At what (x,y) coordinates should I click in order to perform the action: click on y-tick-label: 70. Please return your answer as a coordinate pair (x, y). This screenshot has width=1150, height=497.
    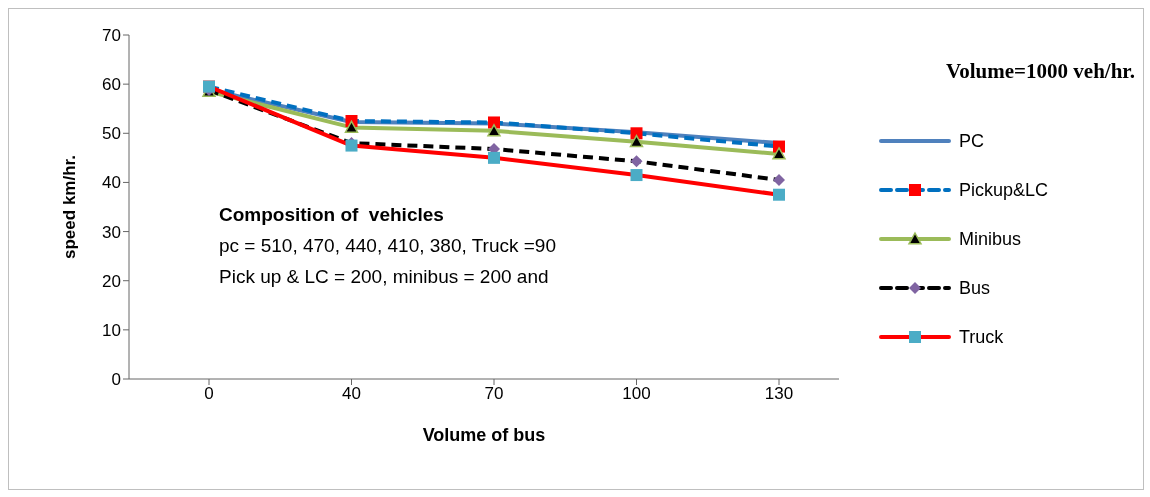
    Looking at the image, I should click on (111, 36).